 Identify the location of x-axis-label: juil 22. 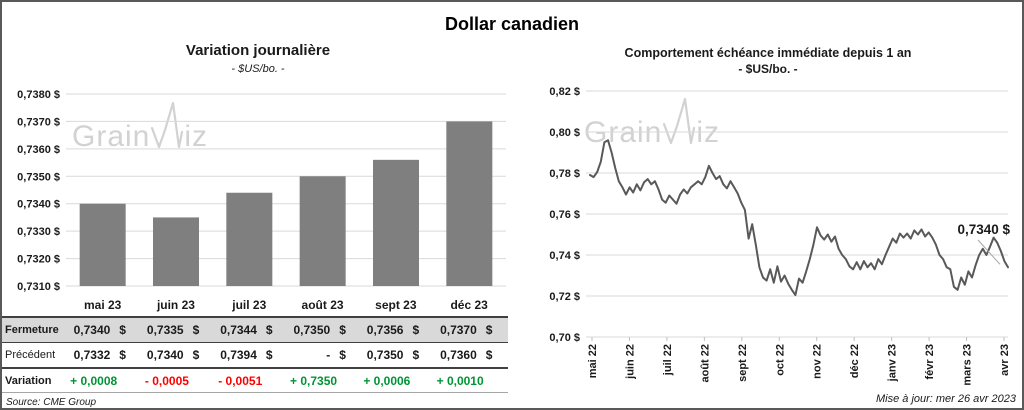
(668, 360).